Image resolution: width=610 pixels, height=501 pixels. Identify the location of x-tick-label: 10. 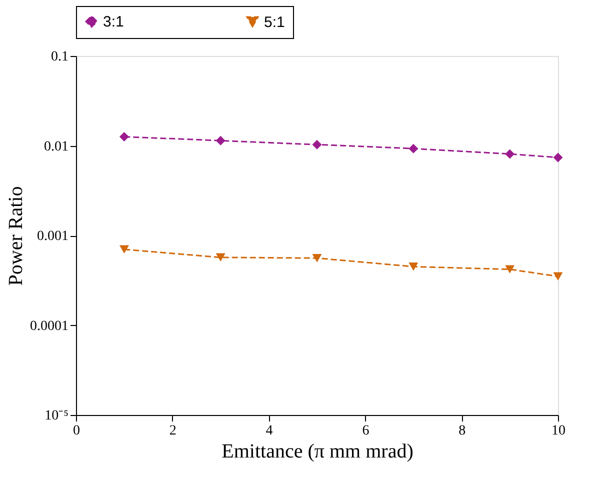
(559, 431).